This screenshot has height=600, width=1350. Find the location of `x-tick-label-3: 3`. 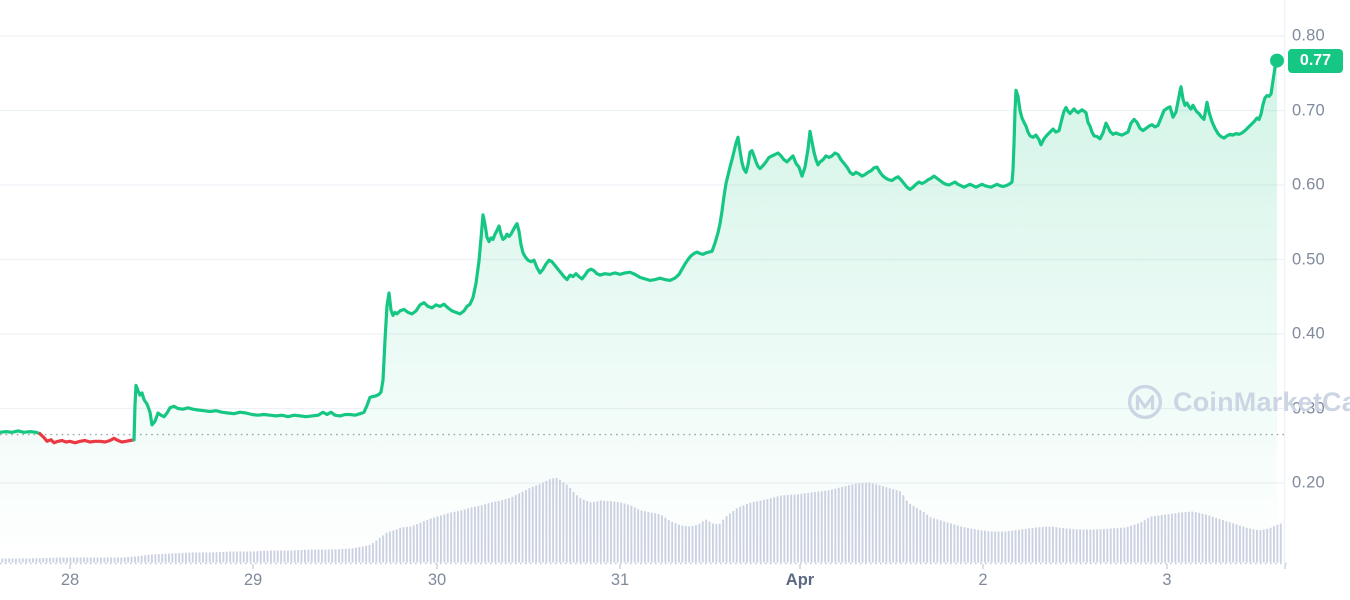

x-tick-label-3: 3 is located at coordinates (1167, 580).